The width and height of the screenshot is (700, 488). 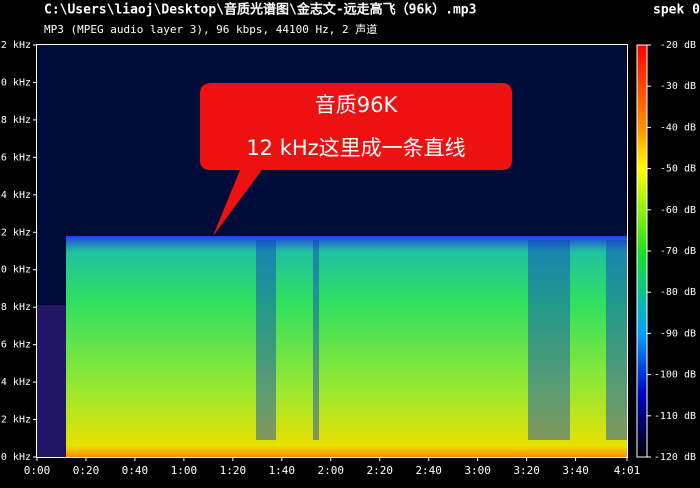 I want to click on colorbar-label: -30 dB, so click(x=678, y=86).